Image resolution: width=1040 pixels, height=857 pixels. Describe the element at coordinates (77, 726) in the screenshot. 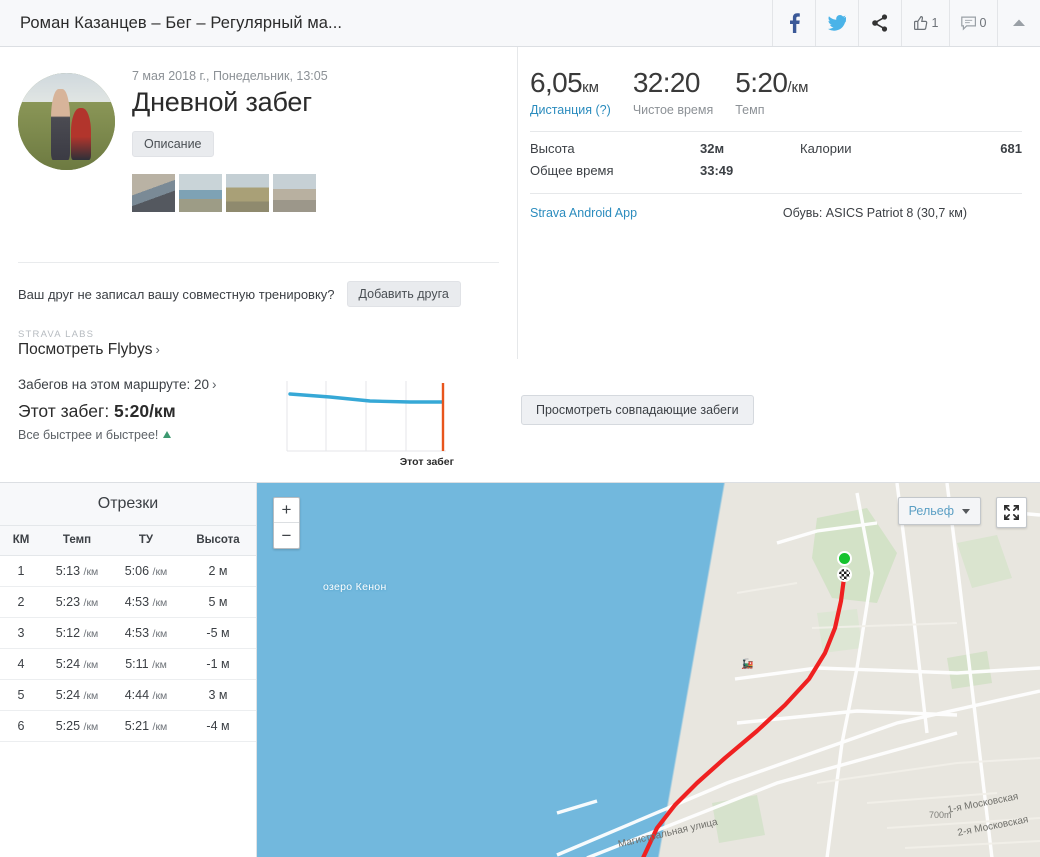

I see `split-pace: 5:25 /км` at that location.